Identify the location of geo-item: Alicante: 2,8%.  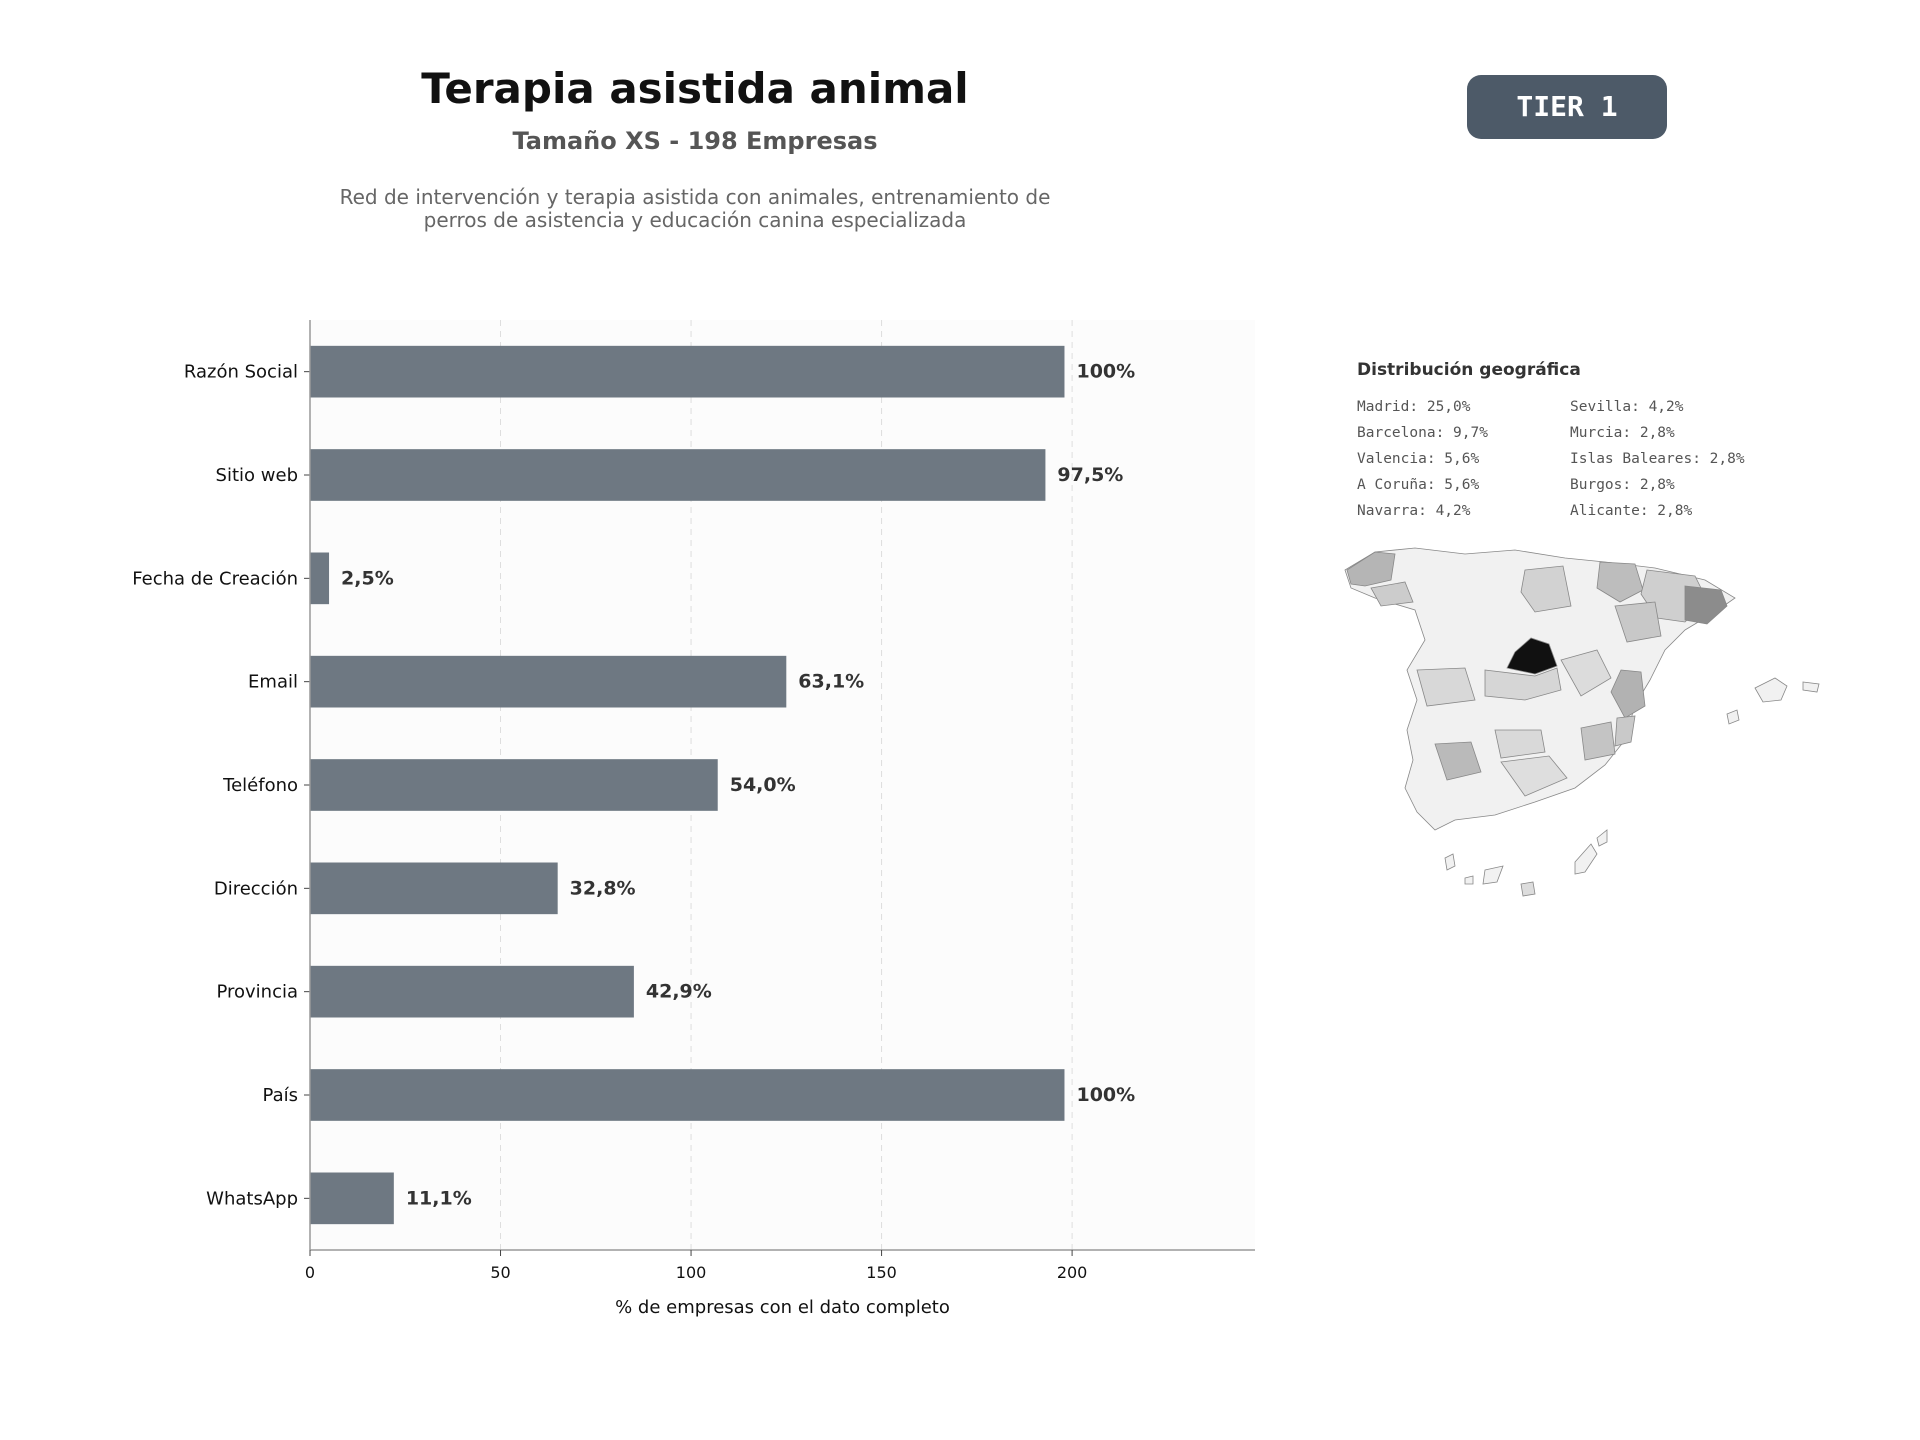
(1631, 511).